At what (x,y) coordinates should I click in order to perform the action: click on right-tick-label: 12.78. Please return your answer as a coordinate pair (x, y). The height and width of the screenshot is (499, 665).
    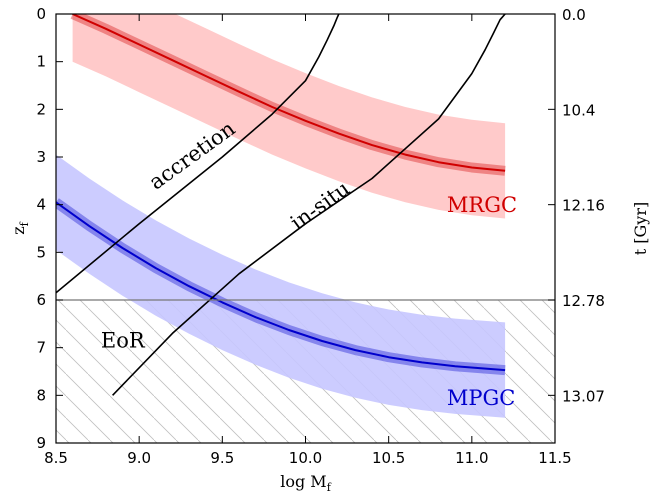
    Looking at the image, I should click on (583, 301).